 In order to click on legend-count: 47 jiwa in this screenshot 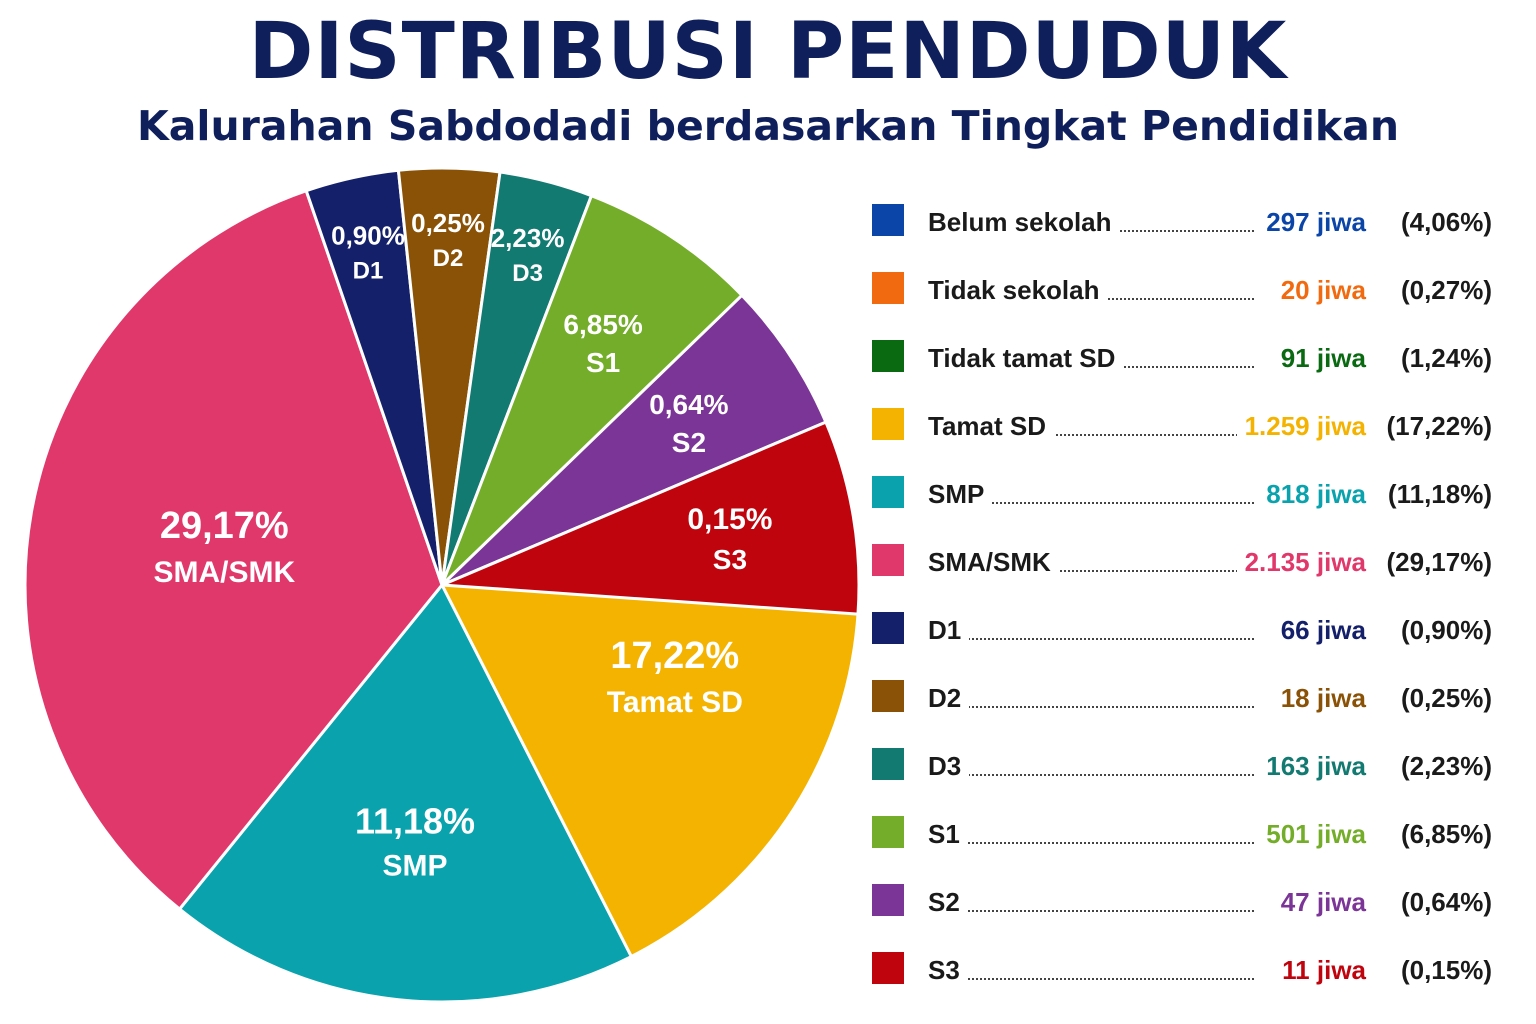, I will do `click(1319, 902)`.